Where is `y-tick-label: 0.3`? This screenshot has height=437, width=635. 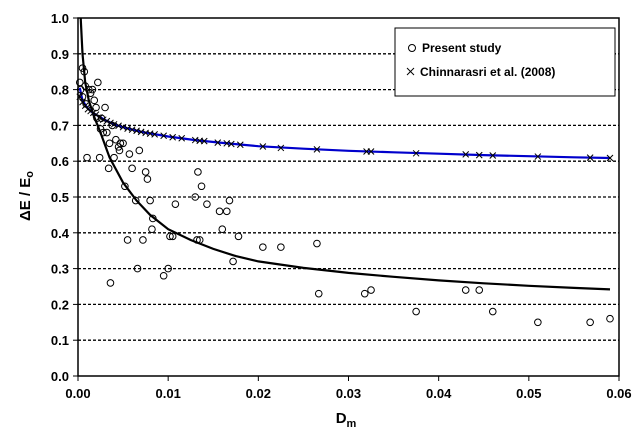 y-tick-label: 0.3 is located at coordinates (60, 269).